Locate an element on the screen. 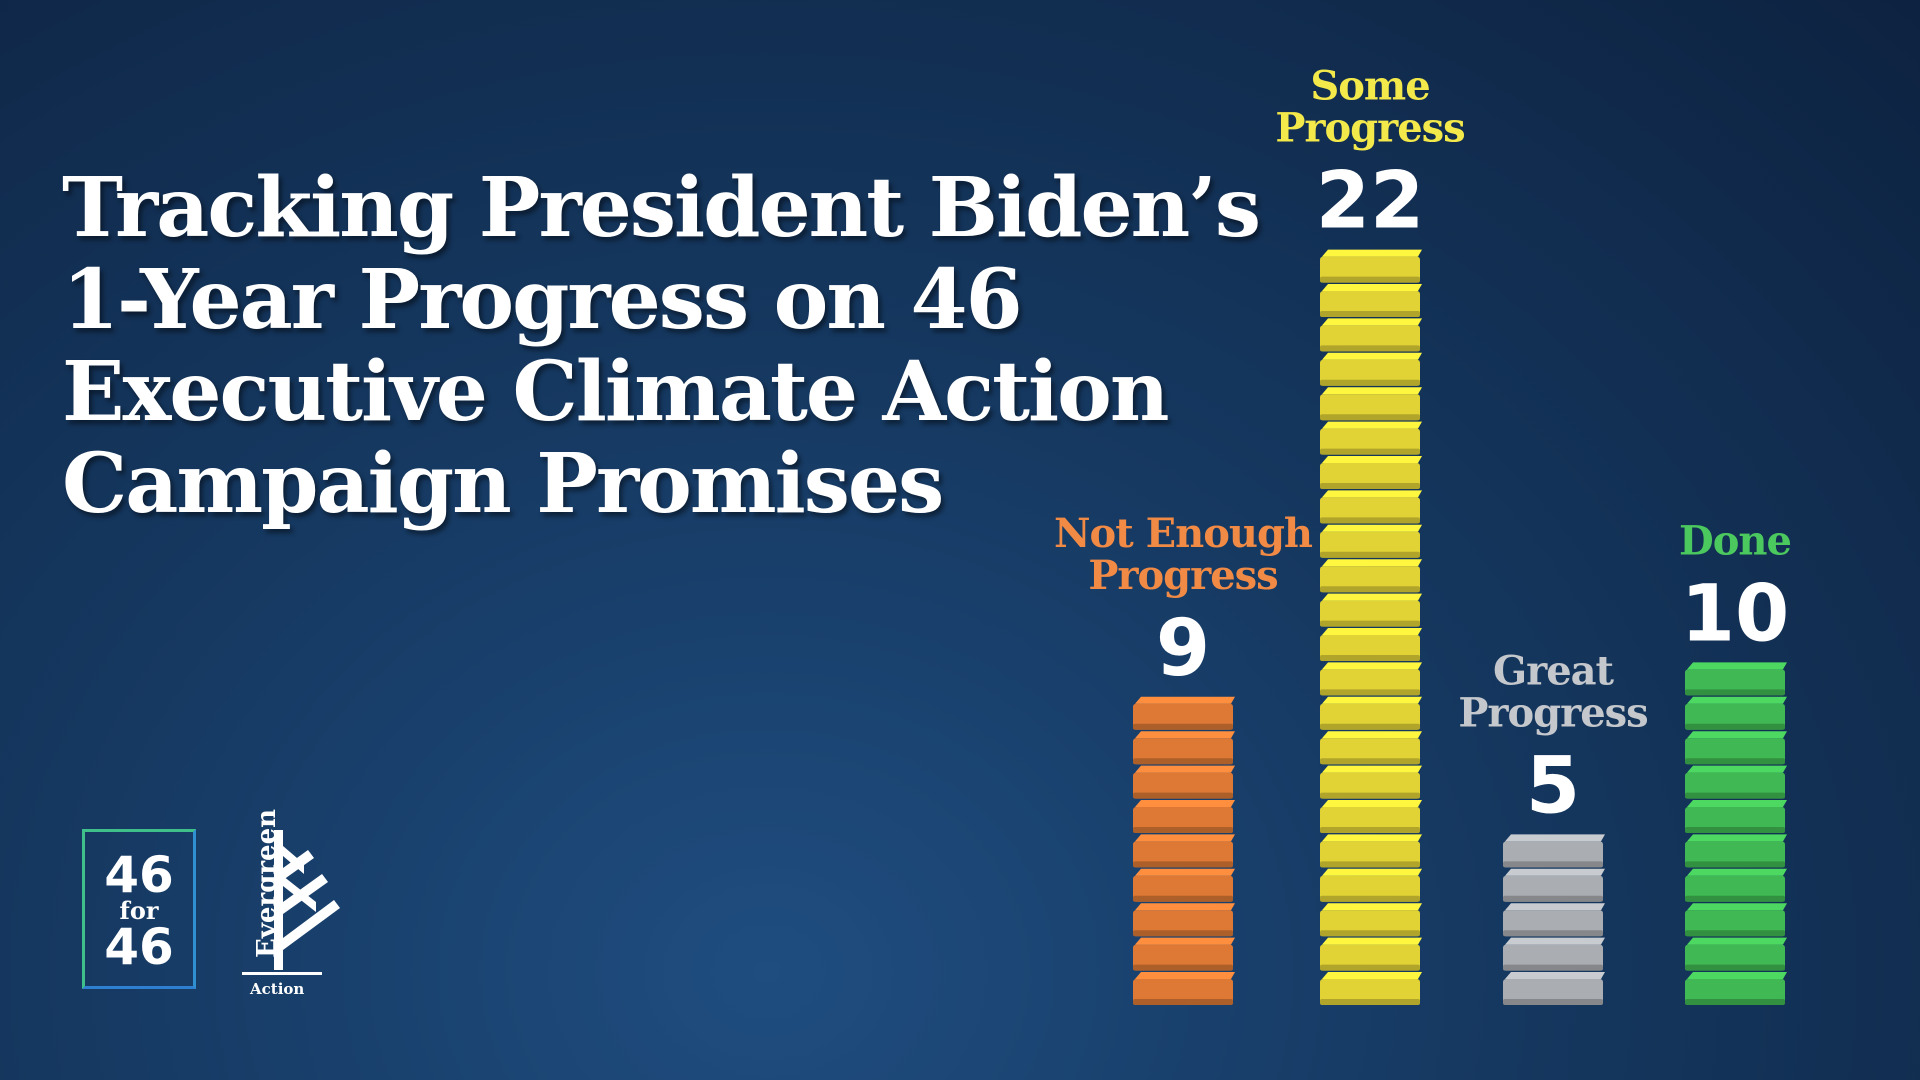  title-line-2: 1-Year Progress on 46 is located at coordinates (542, 300).